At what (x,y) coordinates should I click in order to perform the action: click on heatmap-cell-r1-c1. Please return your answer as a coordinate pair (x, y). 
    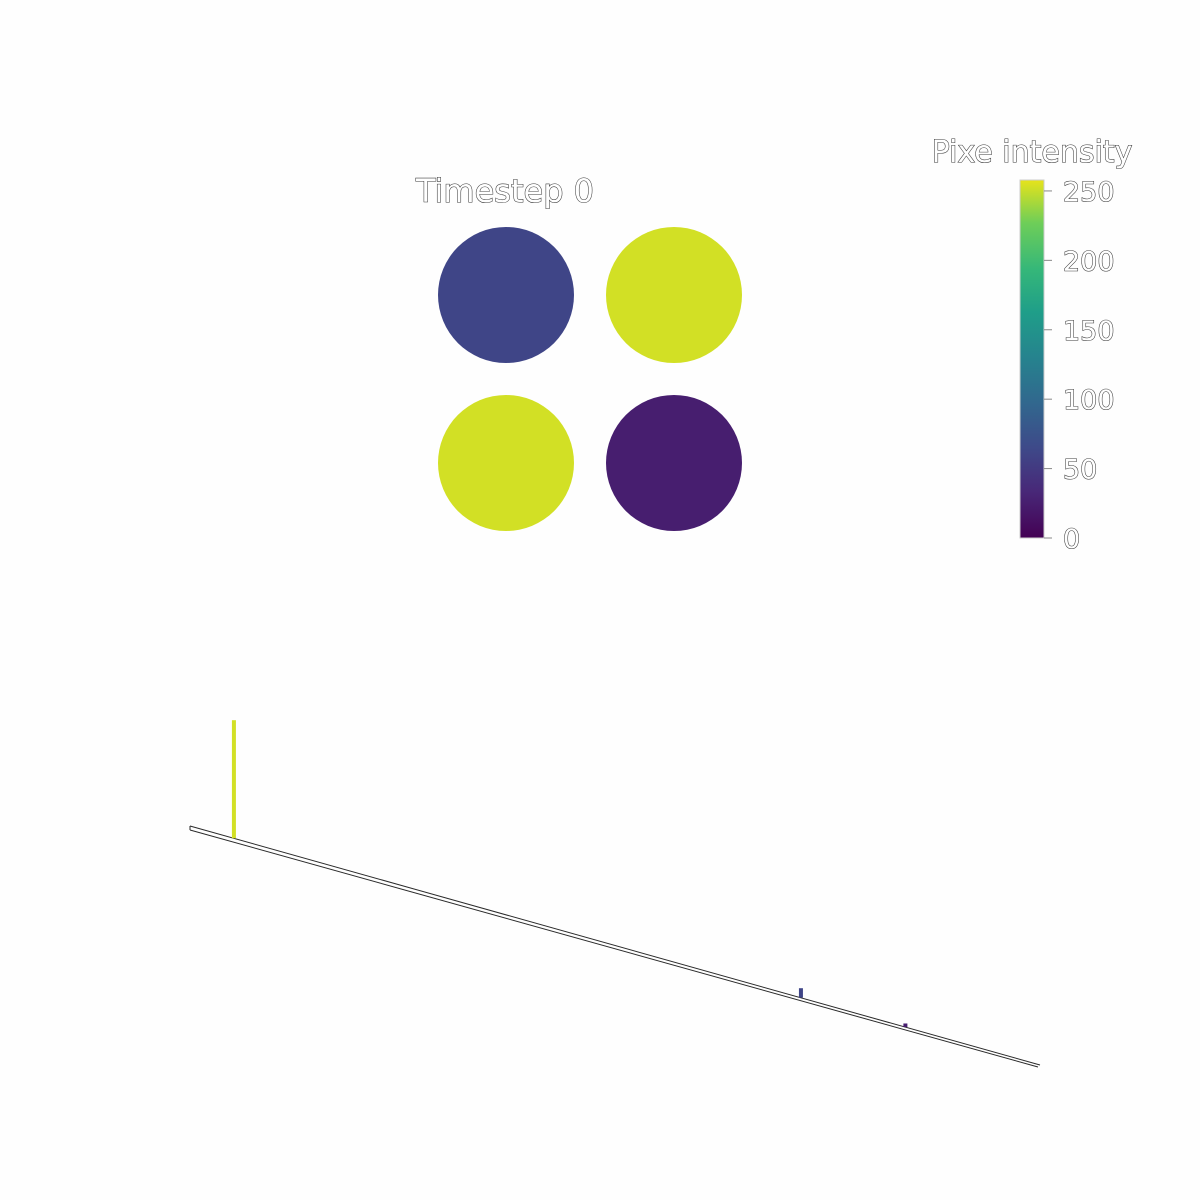
    Looking at the image, I should click on (674, 463).